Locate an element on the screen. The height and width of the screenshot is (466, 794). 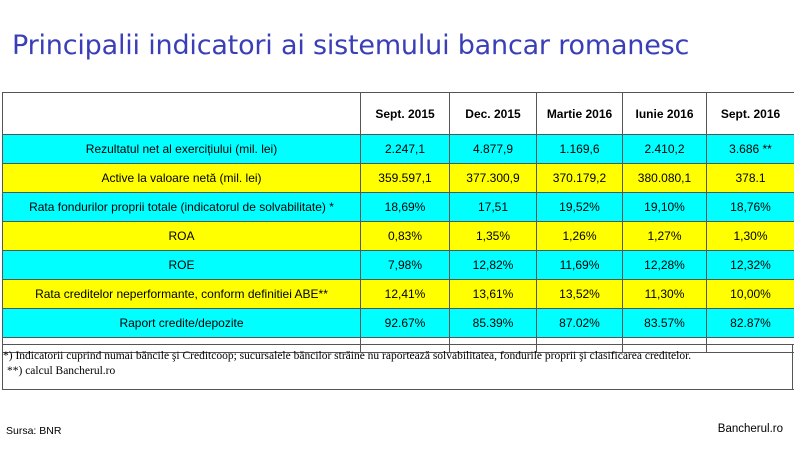
row-value: 359.597,1 is located at coordinates (405, 178).